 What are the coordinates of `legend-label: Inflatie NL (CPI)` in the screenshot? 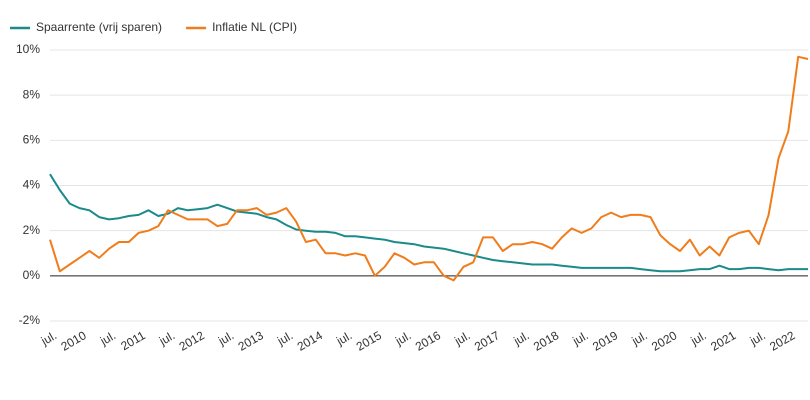 It's located at (254, 27).